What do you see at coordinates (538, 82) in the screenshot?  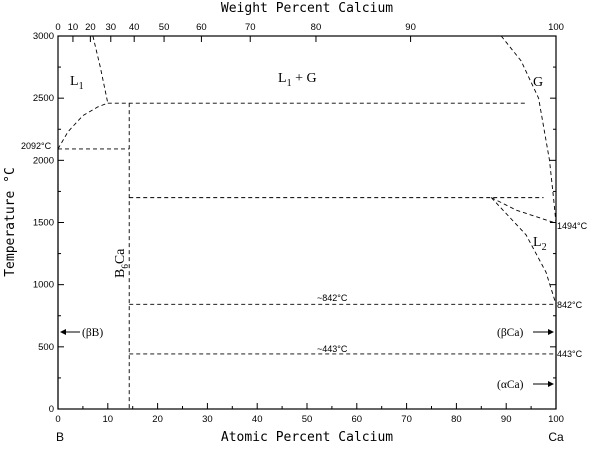 I see `region-g-label: G` at bounding box center [538, 82].